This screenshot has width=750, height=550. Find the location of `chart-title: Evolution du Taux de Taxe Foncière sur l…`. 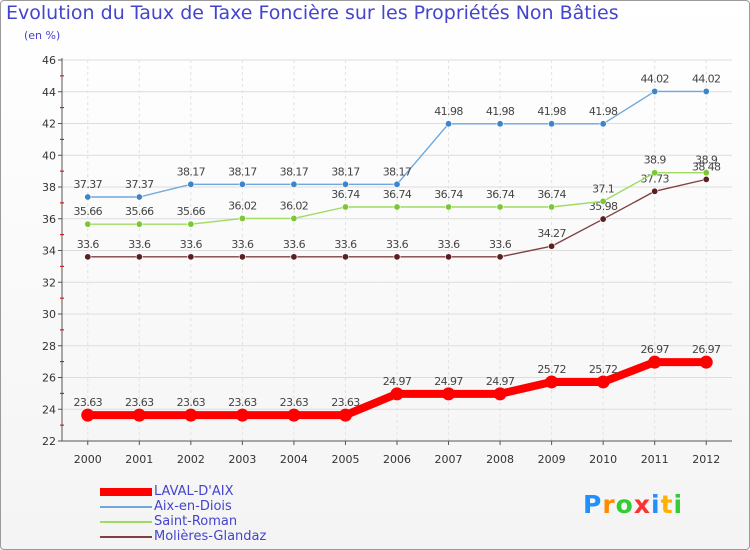

chart-title: Evolution du Taux de Taxe Foncière sur l… is located at coordinates (312, 13).